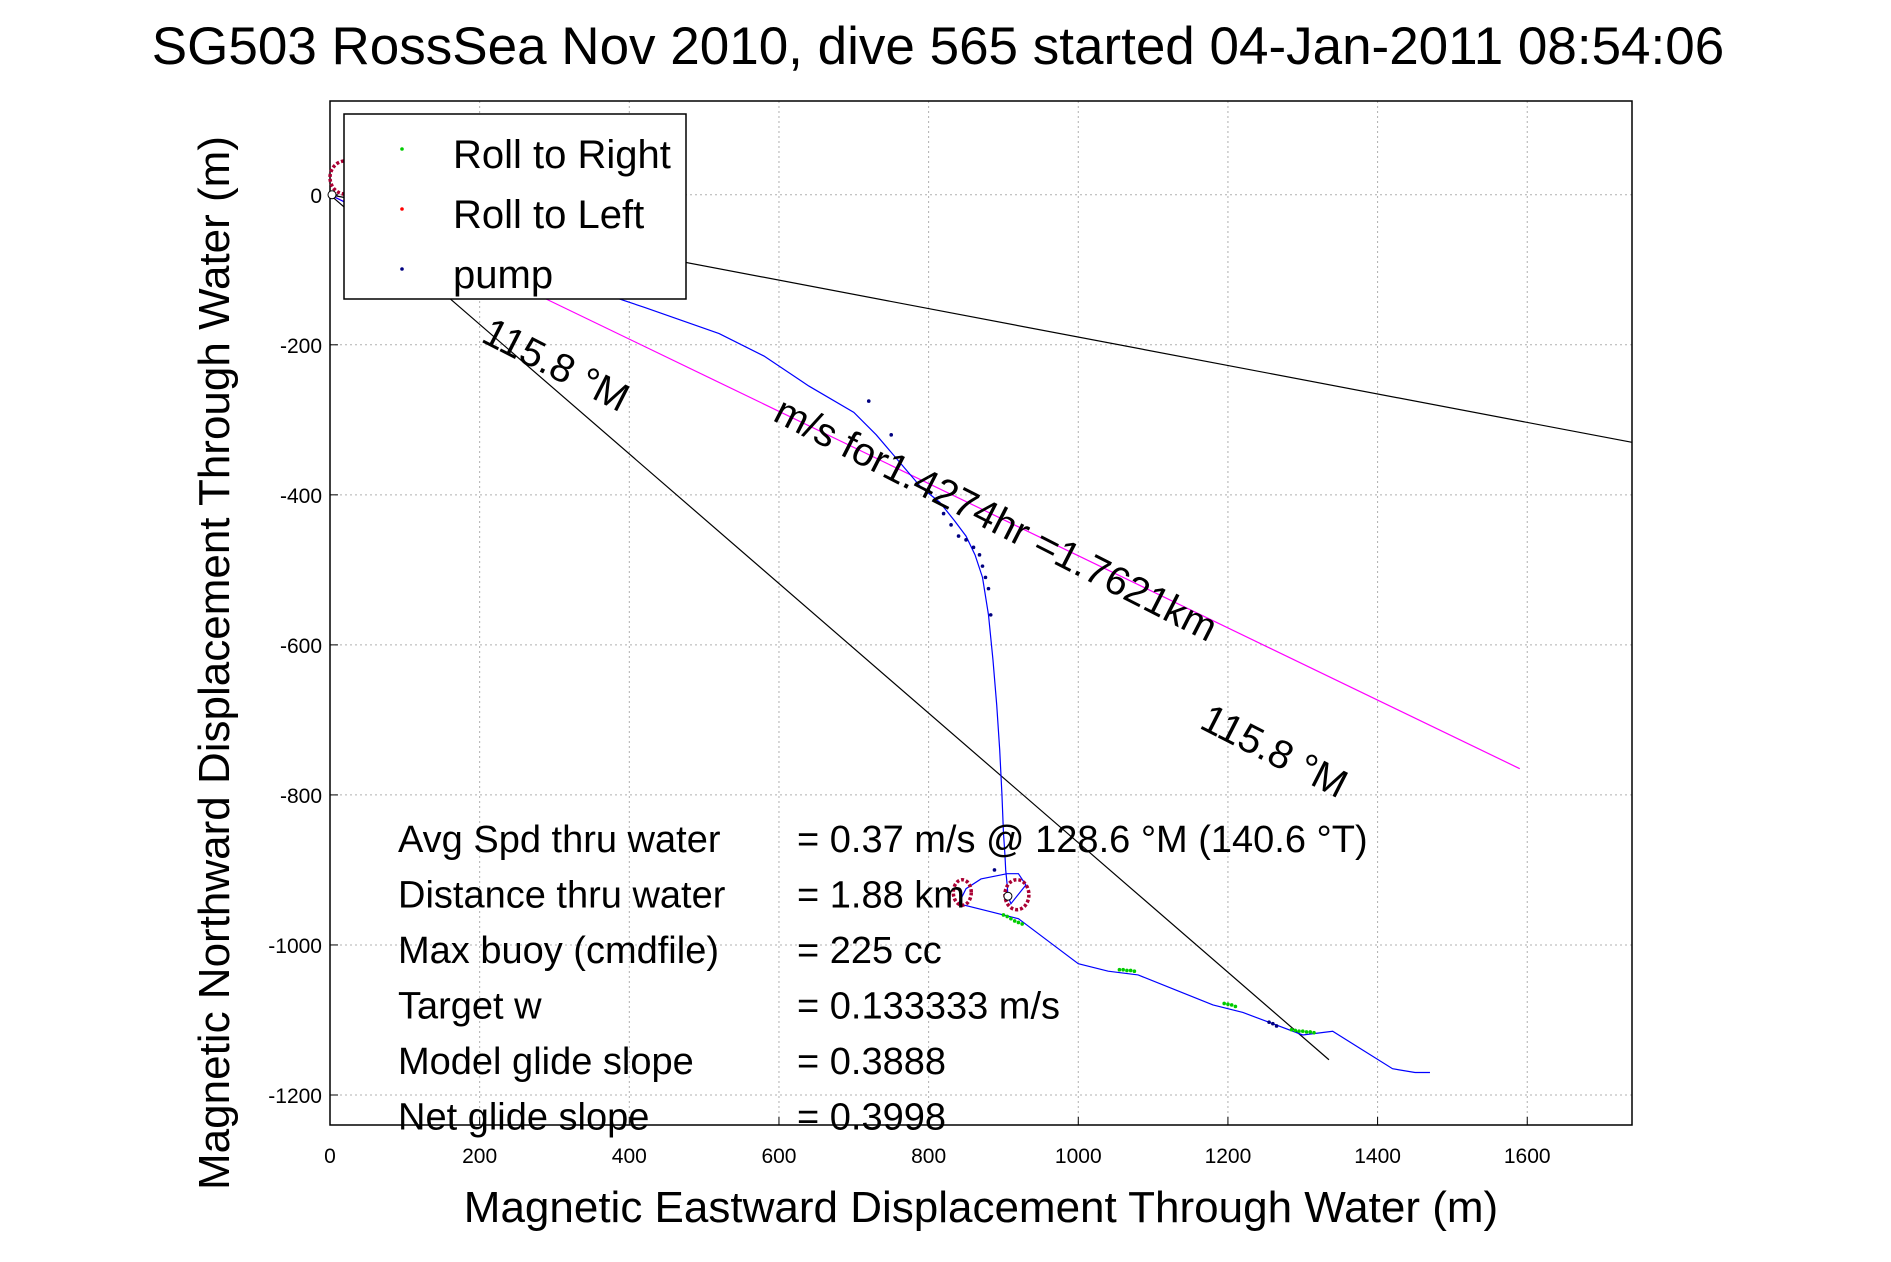 This screenshot has height=1262, width=1891. What do you see at coordinates (295, 946) in the screenshot?
I see `y-tick-label: -1000` at bounding box center [295, 946].